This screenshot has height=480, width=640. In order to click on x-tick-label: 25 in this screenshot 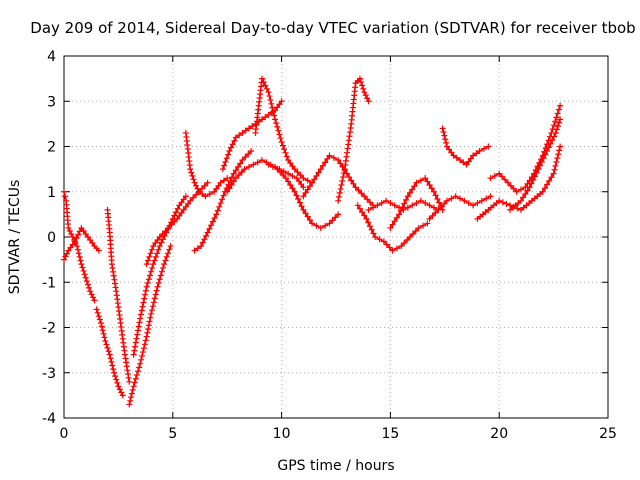, I will do `click(608, 434)`.